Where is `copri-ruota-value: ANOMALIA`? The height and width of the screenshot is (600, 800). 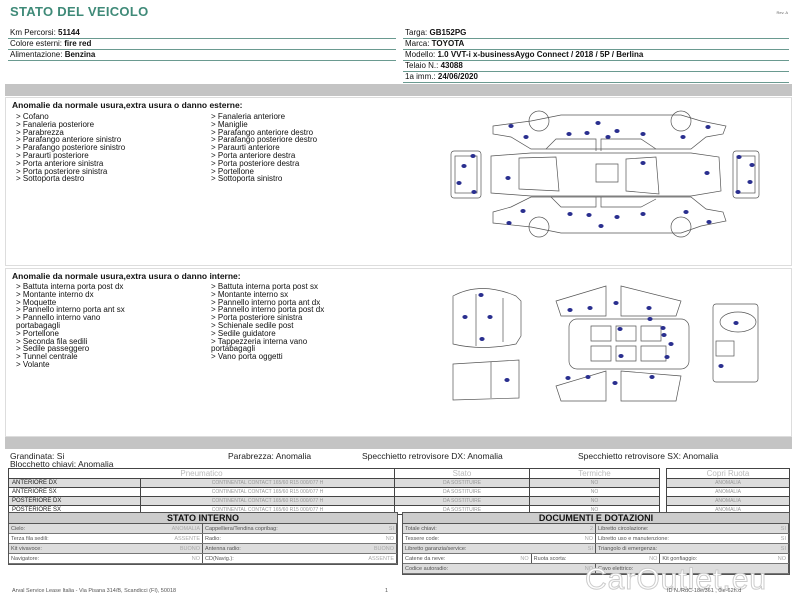
copri-ruota-value: ANOMALIA is located at coordinates (728, 483).